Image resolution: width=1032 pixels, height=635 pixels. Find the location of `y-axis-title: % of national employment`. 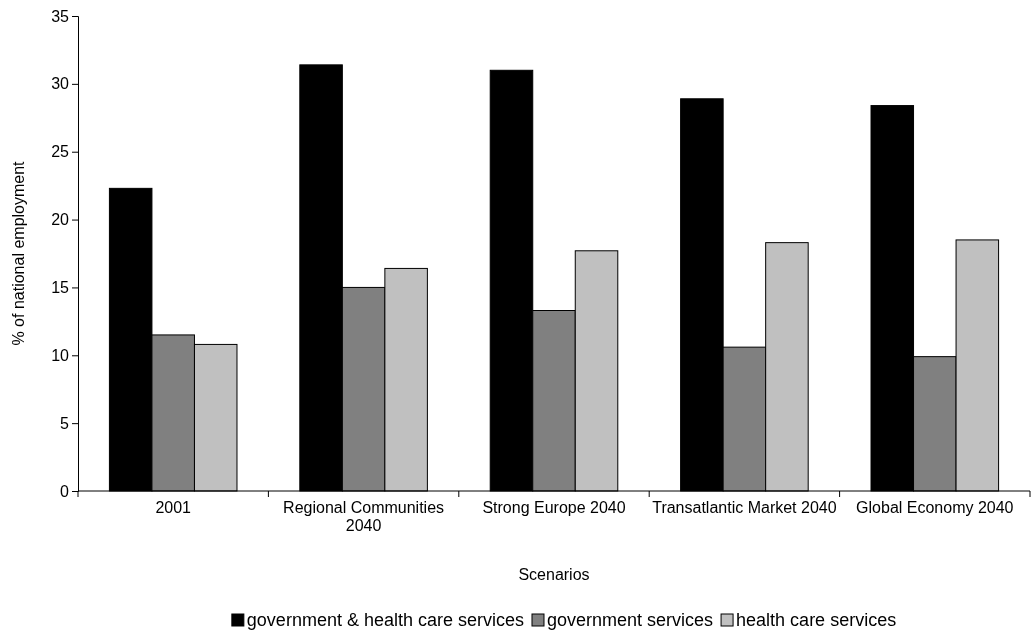

y-axis-title: % of national employment is located at coordinates (18, 253).